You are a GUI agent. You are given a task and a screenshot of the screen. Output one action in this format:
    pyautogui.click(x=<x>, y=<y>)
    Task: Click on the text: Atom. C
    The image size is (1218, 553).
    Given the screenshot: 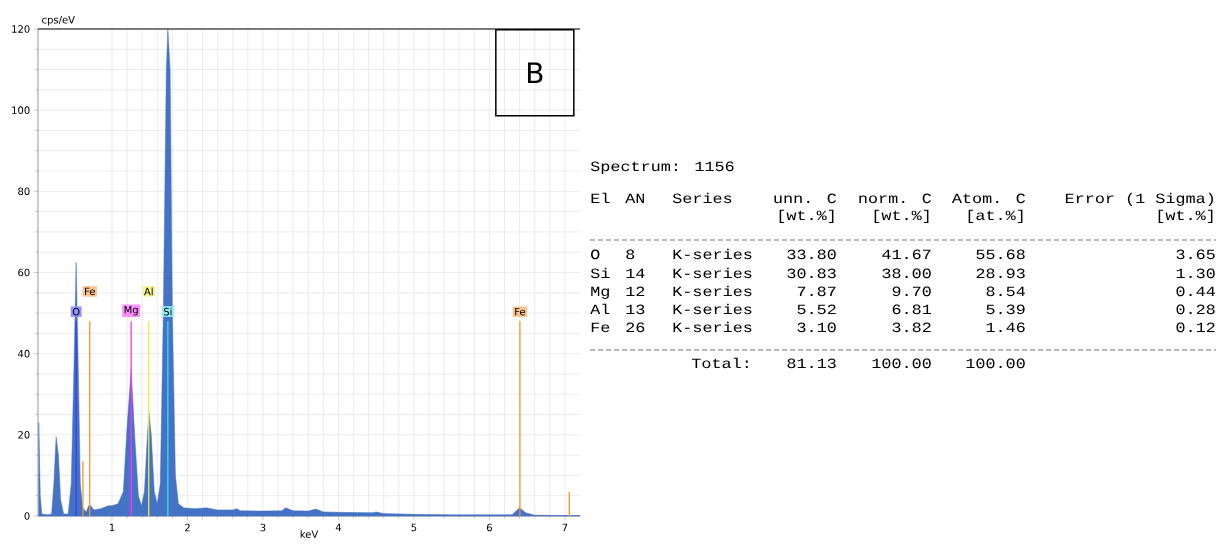 What is the action you would take?
    pyautogui.click(x=988, y=198)
    